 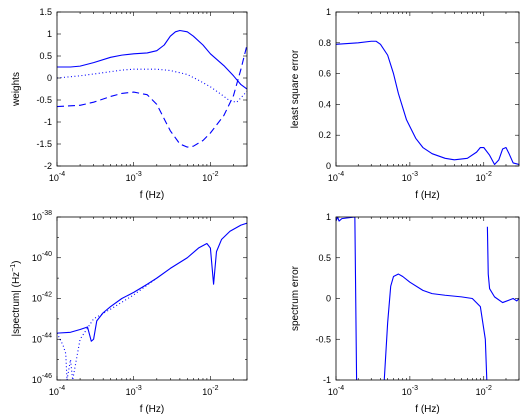 What do you see at coordinates (324, 104) in the screenshot?
I see `y-tick-label: 0.4` at bounding box center [324, 104].